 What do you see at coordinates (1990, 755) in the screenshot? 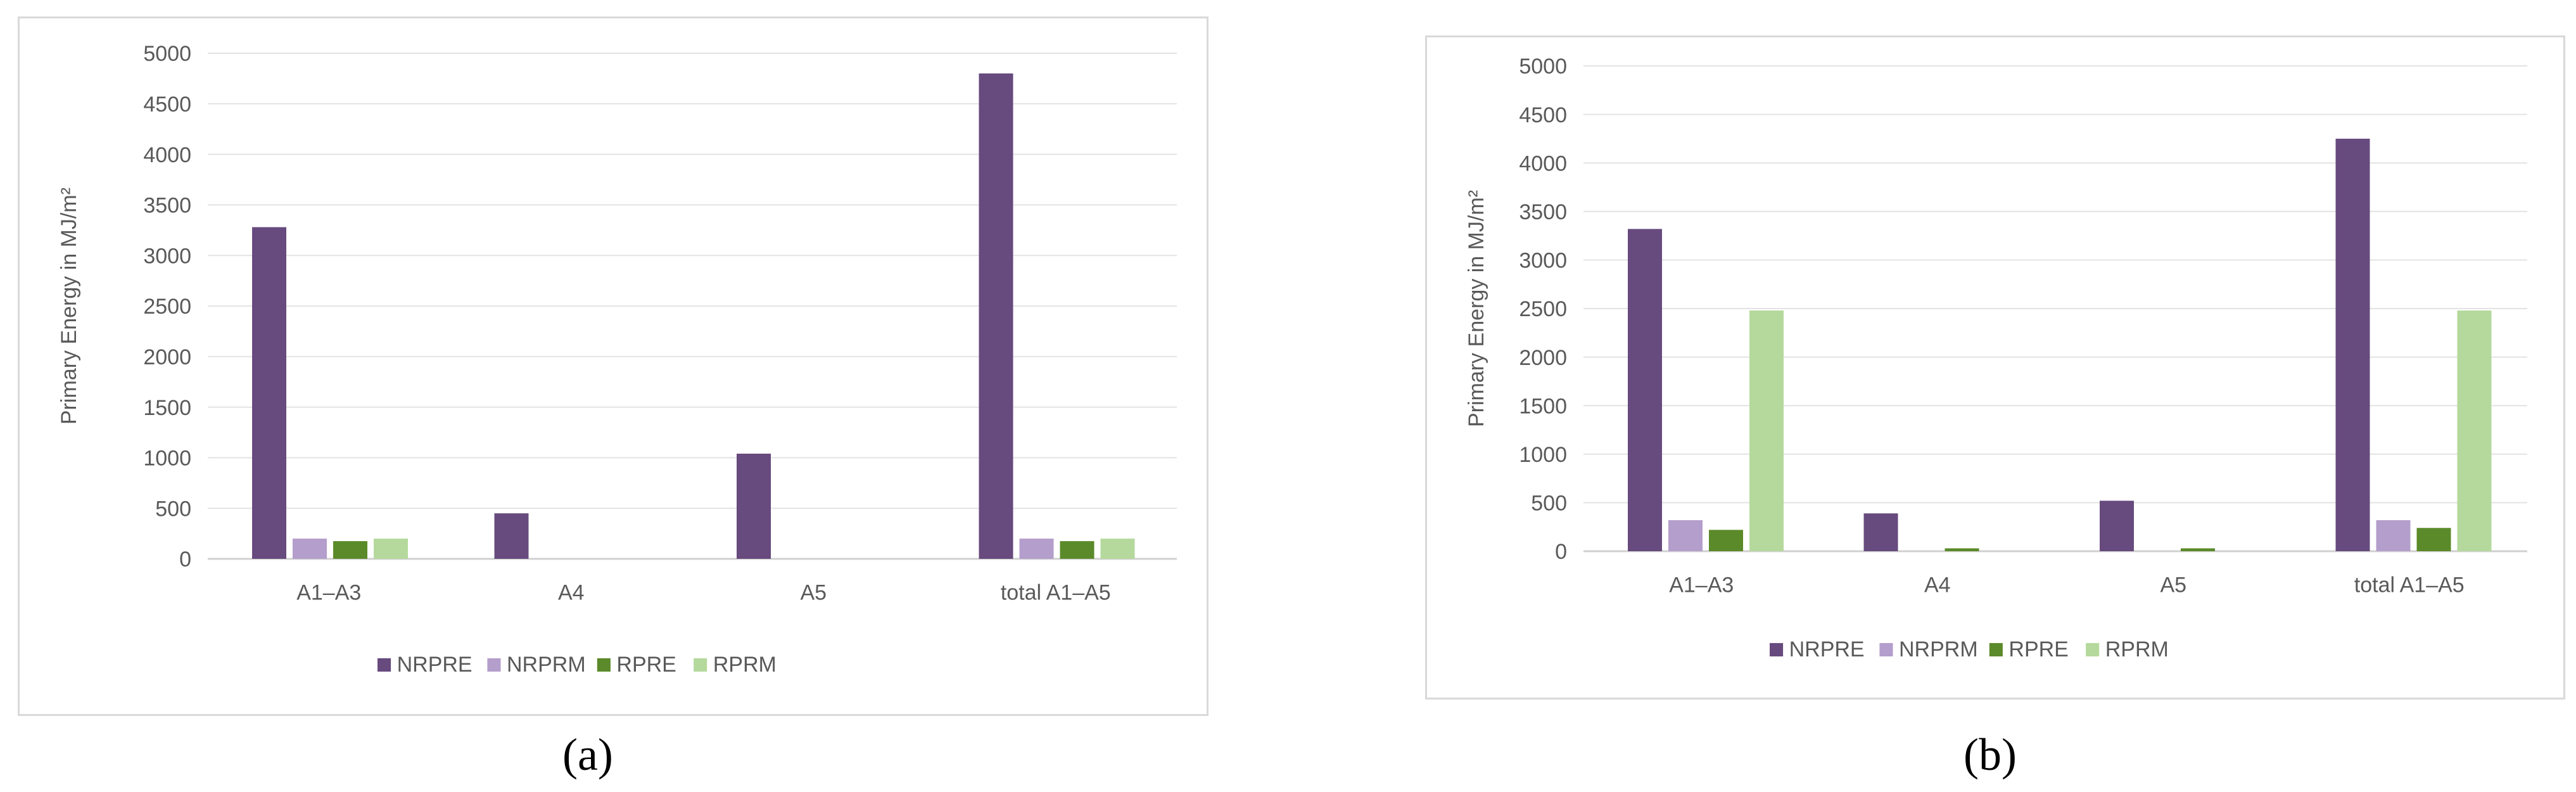
I see `panel-label-b: (b)` at bounding box center [1990, 755].